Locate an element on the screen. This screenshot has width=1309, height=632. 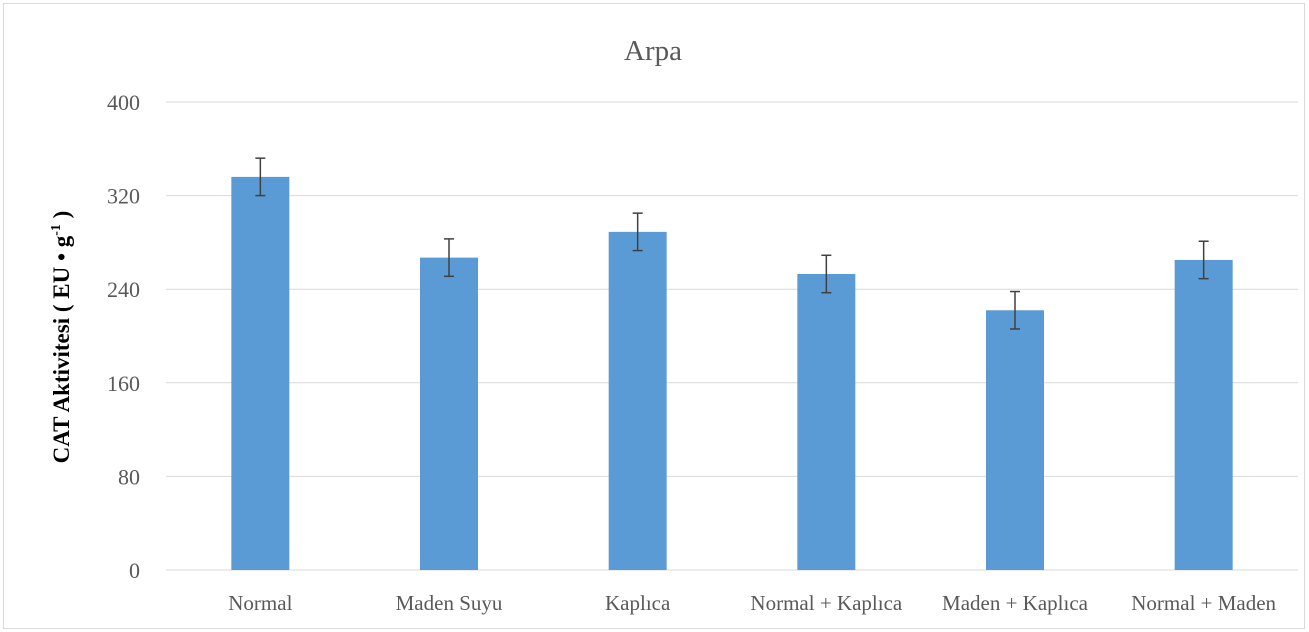
y-tick-label: 160 is located at coordinates (123, 383).